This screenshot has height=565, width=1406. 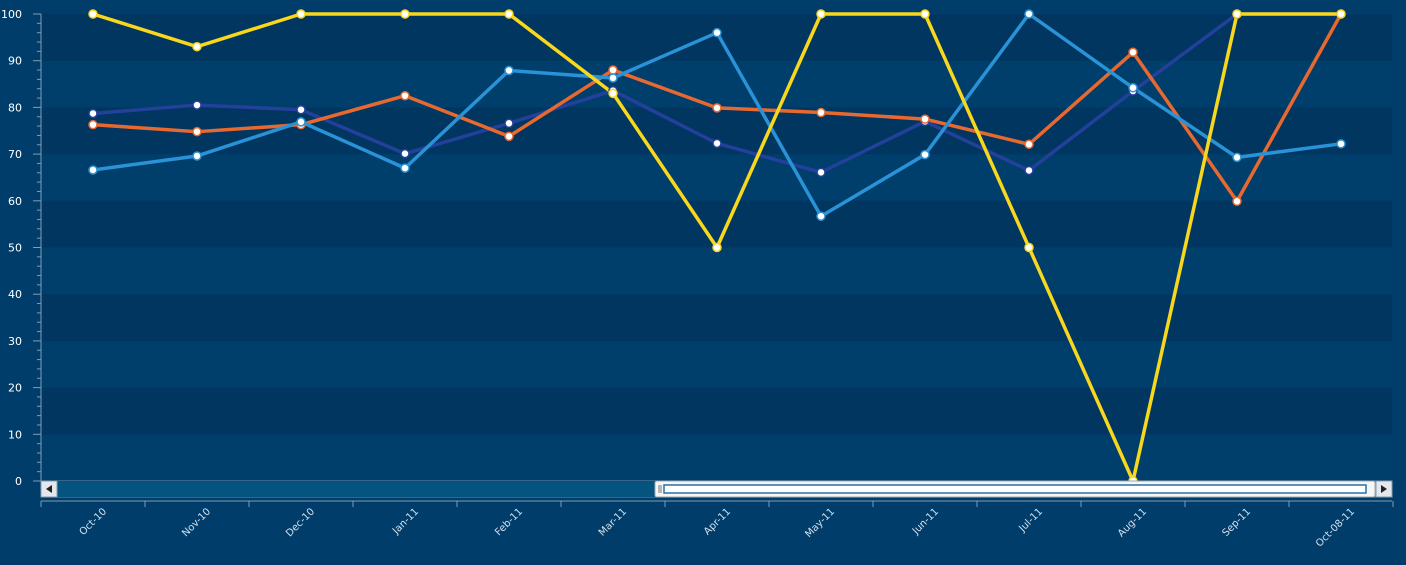 I want to click on y-tick-label: 30, so click(x=15, y=341).